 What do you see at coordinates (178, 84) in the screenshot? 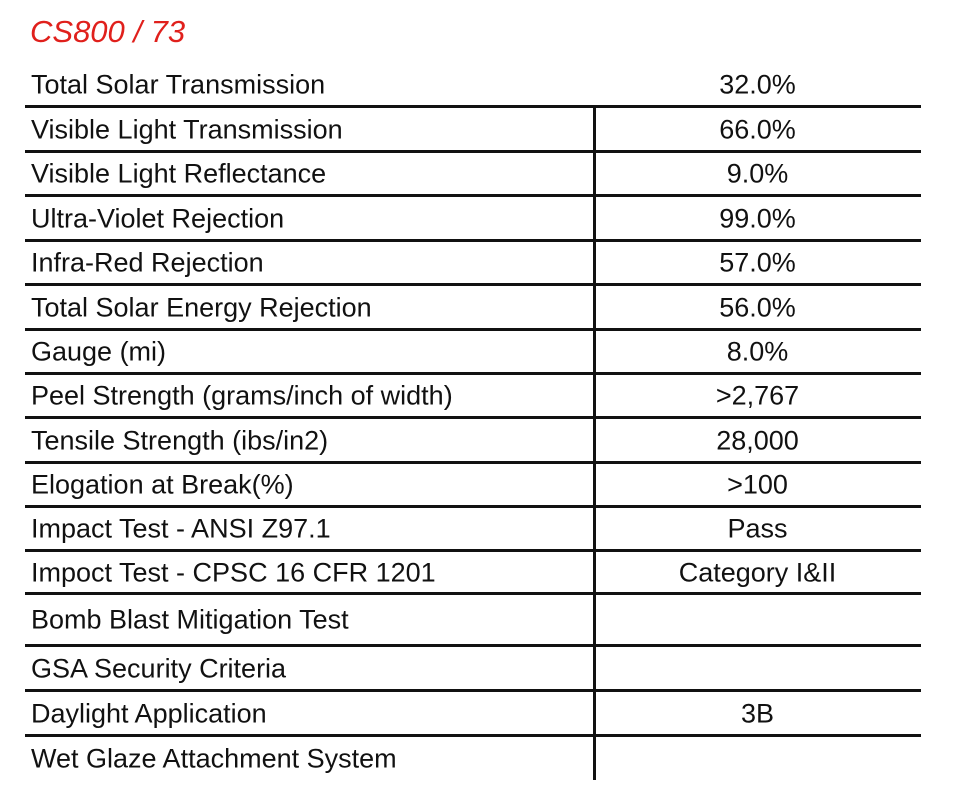
I see `row-label: Total Solar Transmission` at bounding box center [178, 84].